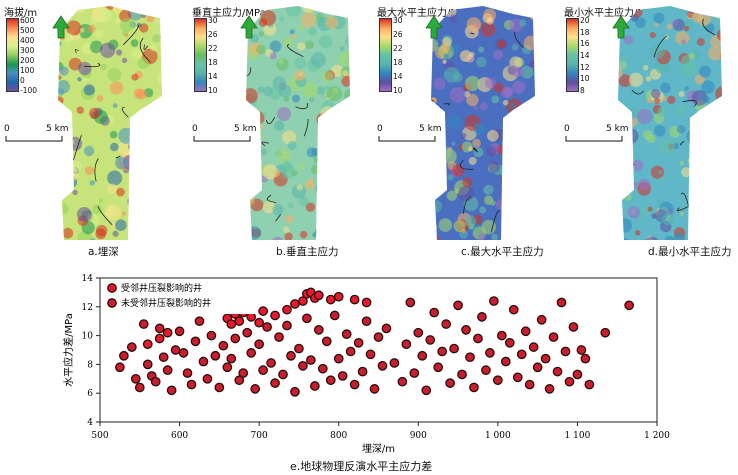  I want to click on legend-label: 受邻井压裂影响的井, so click(161, 288).